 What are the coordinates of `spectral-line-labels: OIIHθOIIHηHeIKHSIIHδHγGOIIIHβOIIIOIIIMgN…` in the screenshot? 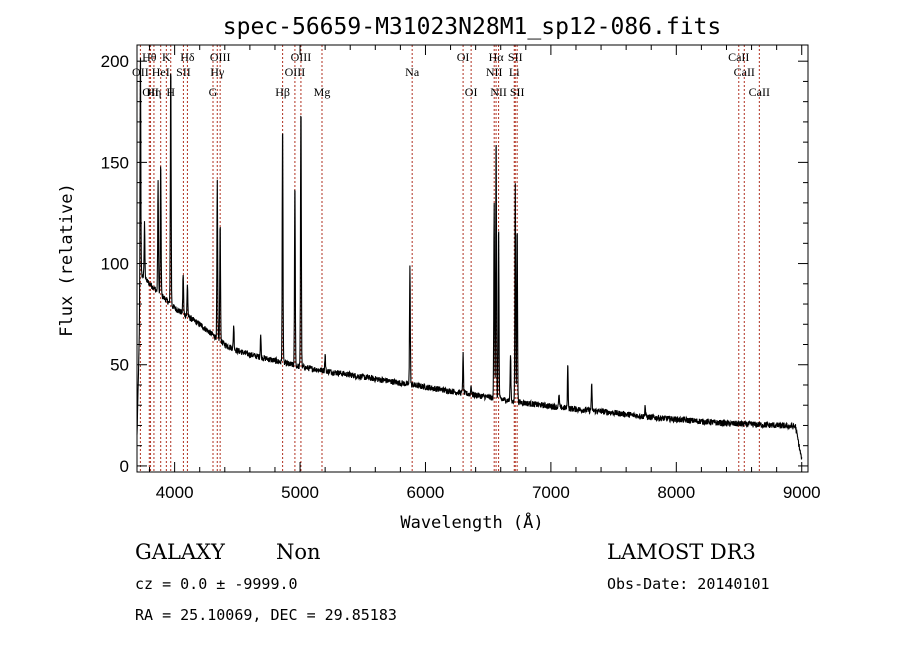 It's located at (451, 74).